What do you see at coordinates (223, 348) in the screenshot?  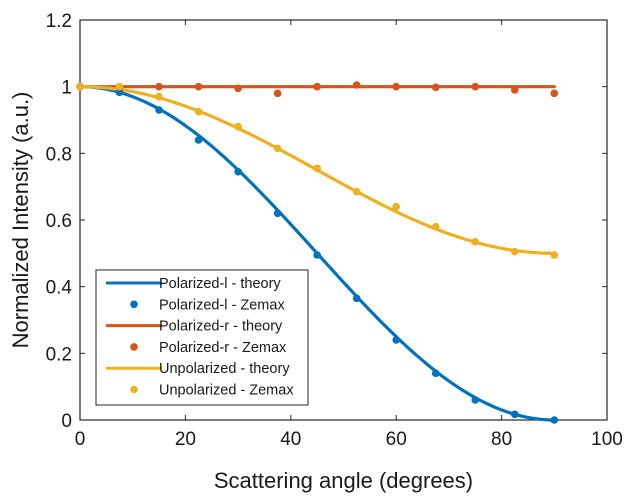 I see `legend-label: Polarized-r - Zemax` at bounding box center [223, 348].